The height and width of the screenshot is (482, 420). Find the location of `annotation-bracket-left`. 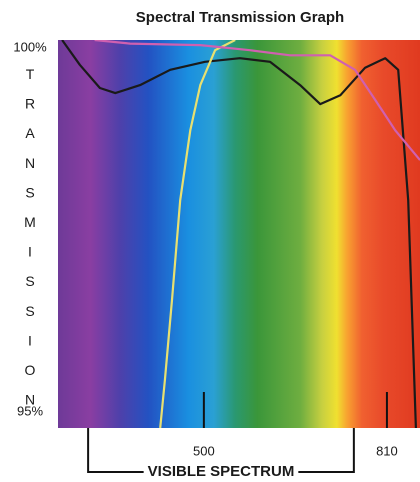

annotation-bracket-left is located at coordinates (115, 450).